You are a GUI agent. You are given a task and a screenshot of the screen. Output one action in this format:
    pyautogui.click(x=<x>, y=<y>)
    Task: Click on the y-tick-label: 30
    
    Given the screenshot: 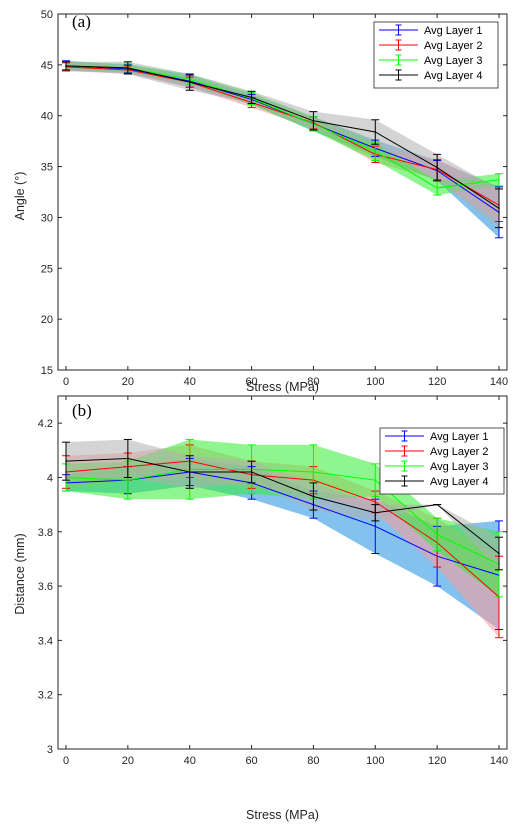 What is the action you would take?
    pyautogui.click(x=47, y=218)
    